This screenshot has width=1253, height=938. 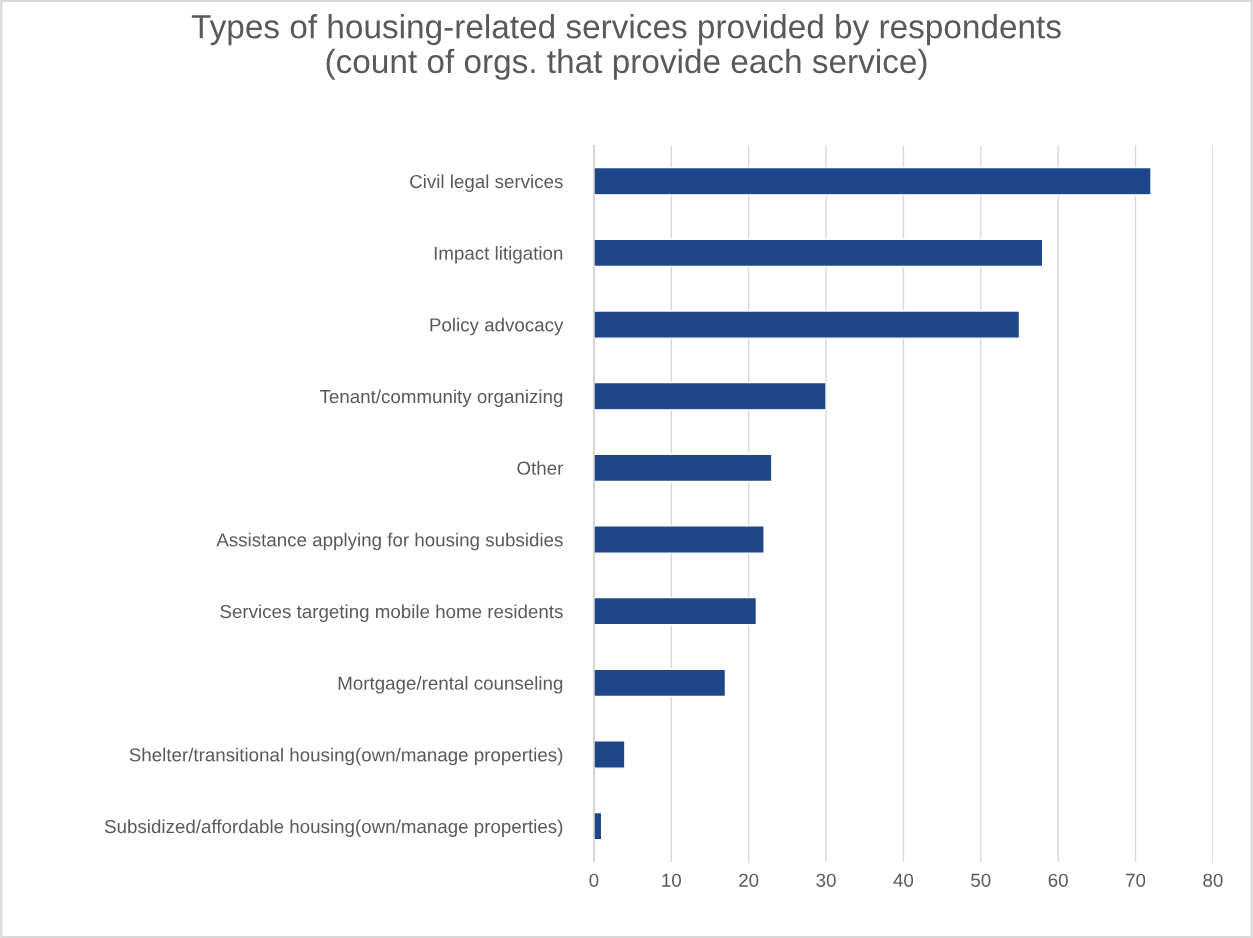 What do you see at coordinates (346, 756) in the screenshot?
I see `y-tick-label: Shelter/transitional housing(own/manage properties)` at bounding box center [346, 756].